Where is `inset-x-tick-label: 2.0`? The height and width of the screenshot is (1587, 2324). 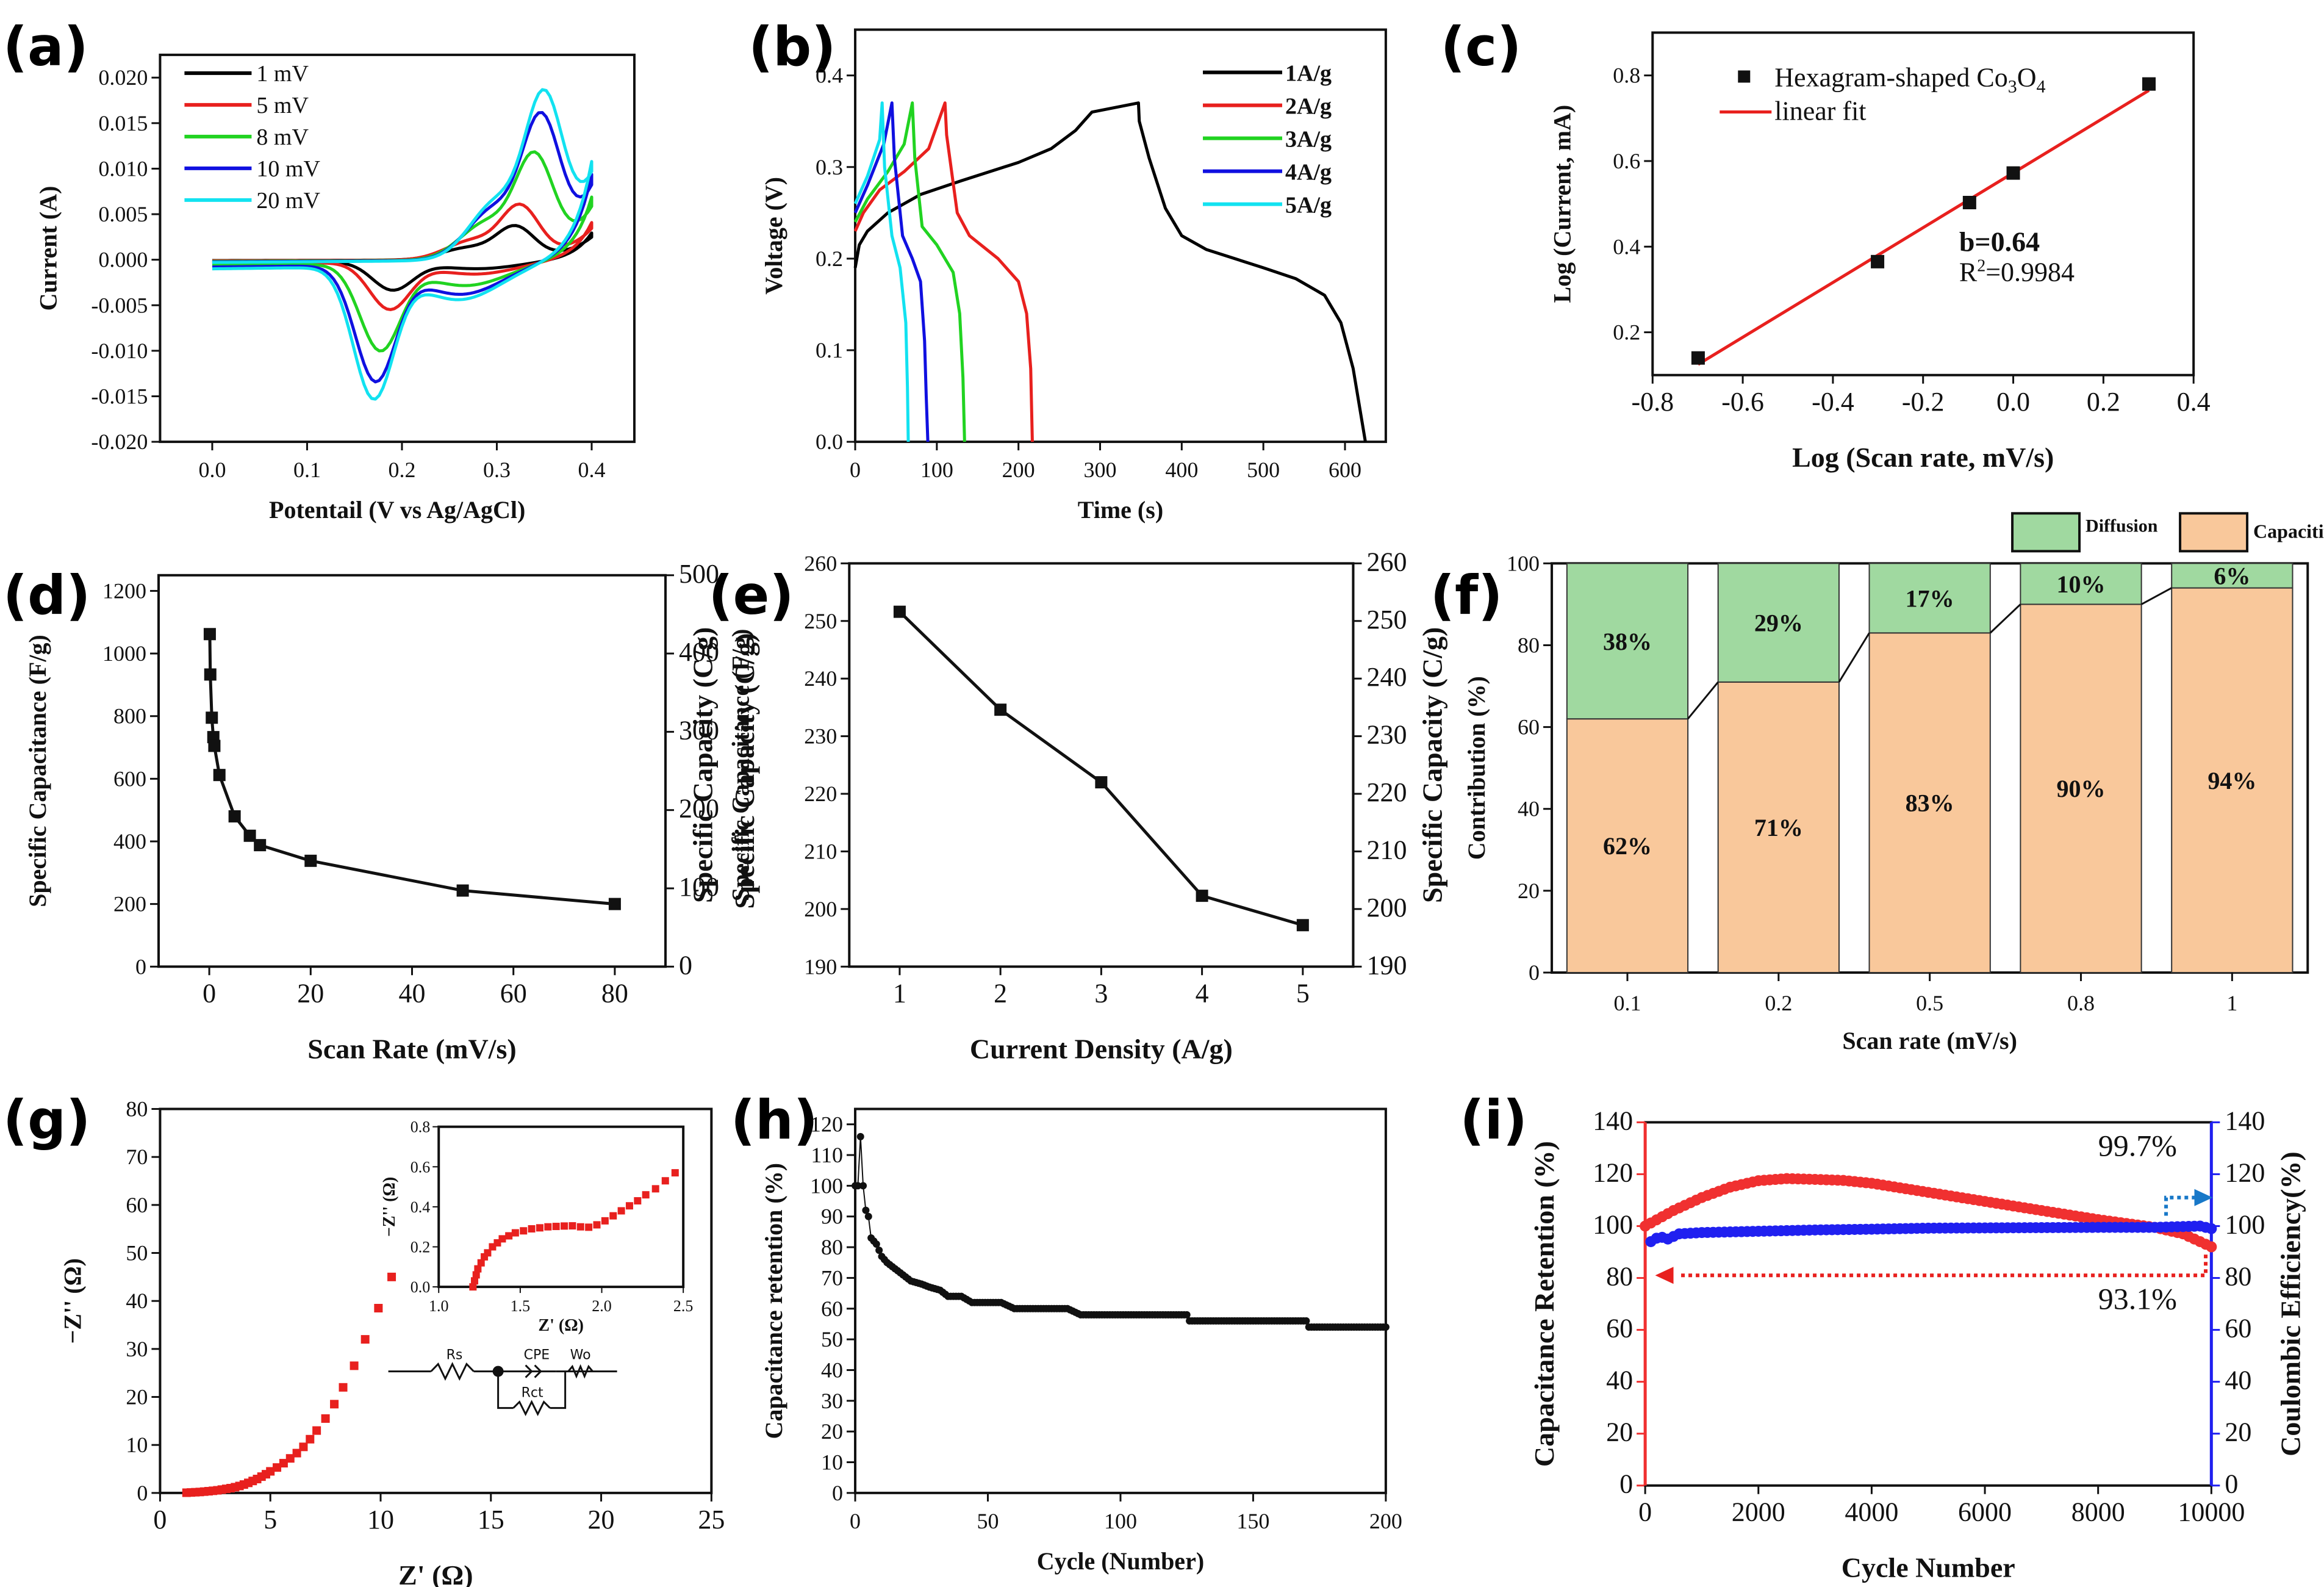 inset-x-tick-label: 2.0 is located at coordinates (602, 1306).